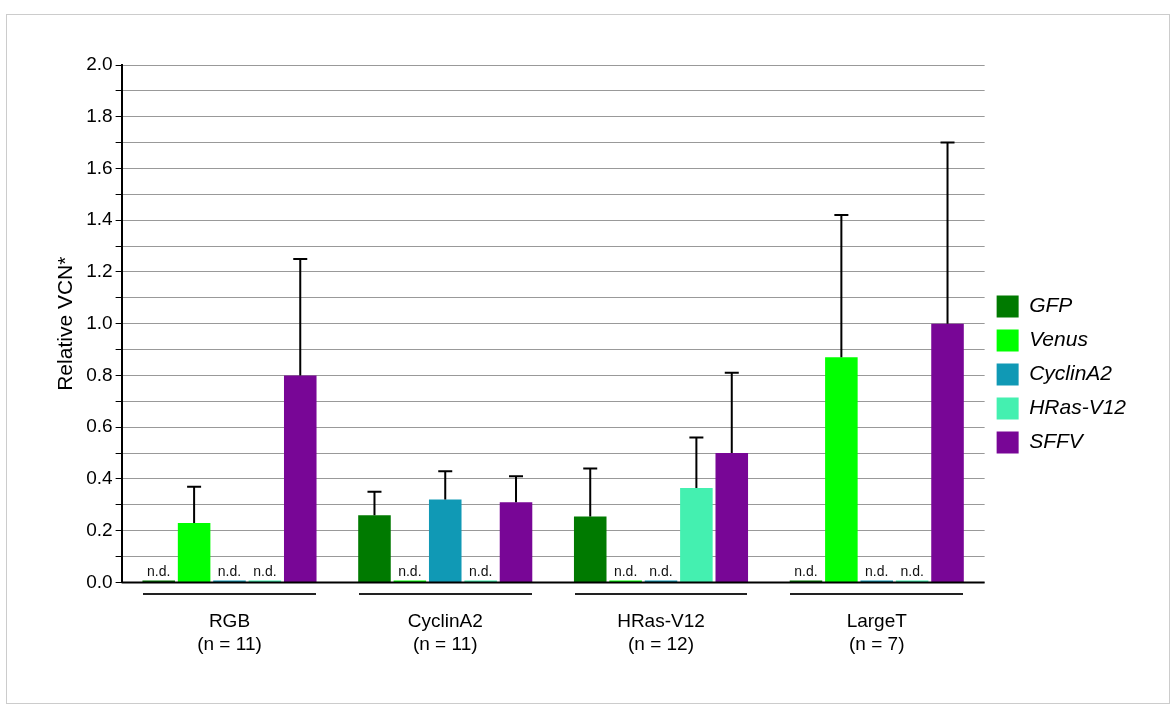 Image resolution: width=1176 pixels, height=704 pixels. What do you see at coordinates (99, 64) in the screenshot?
I see `y-tick-label: 2.0` at bounding box center [99, 64].